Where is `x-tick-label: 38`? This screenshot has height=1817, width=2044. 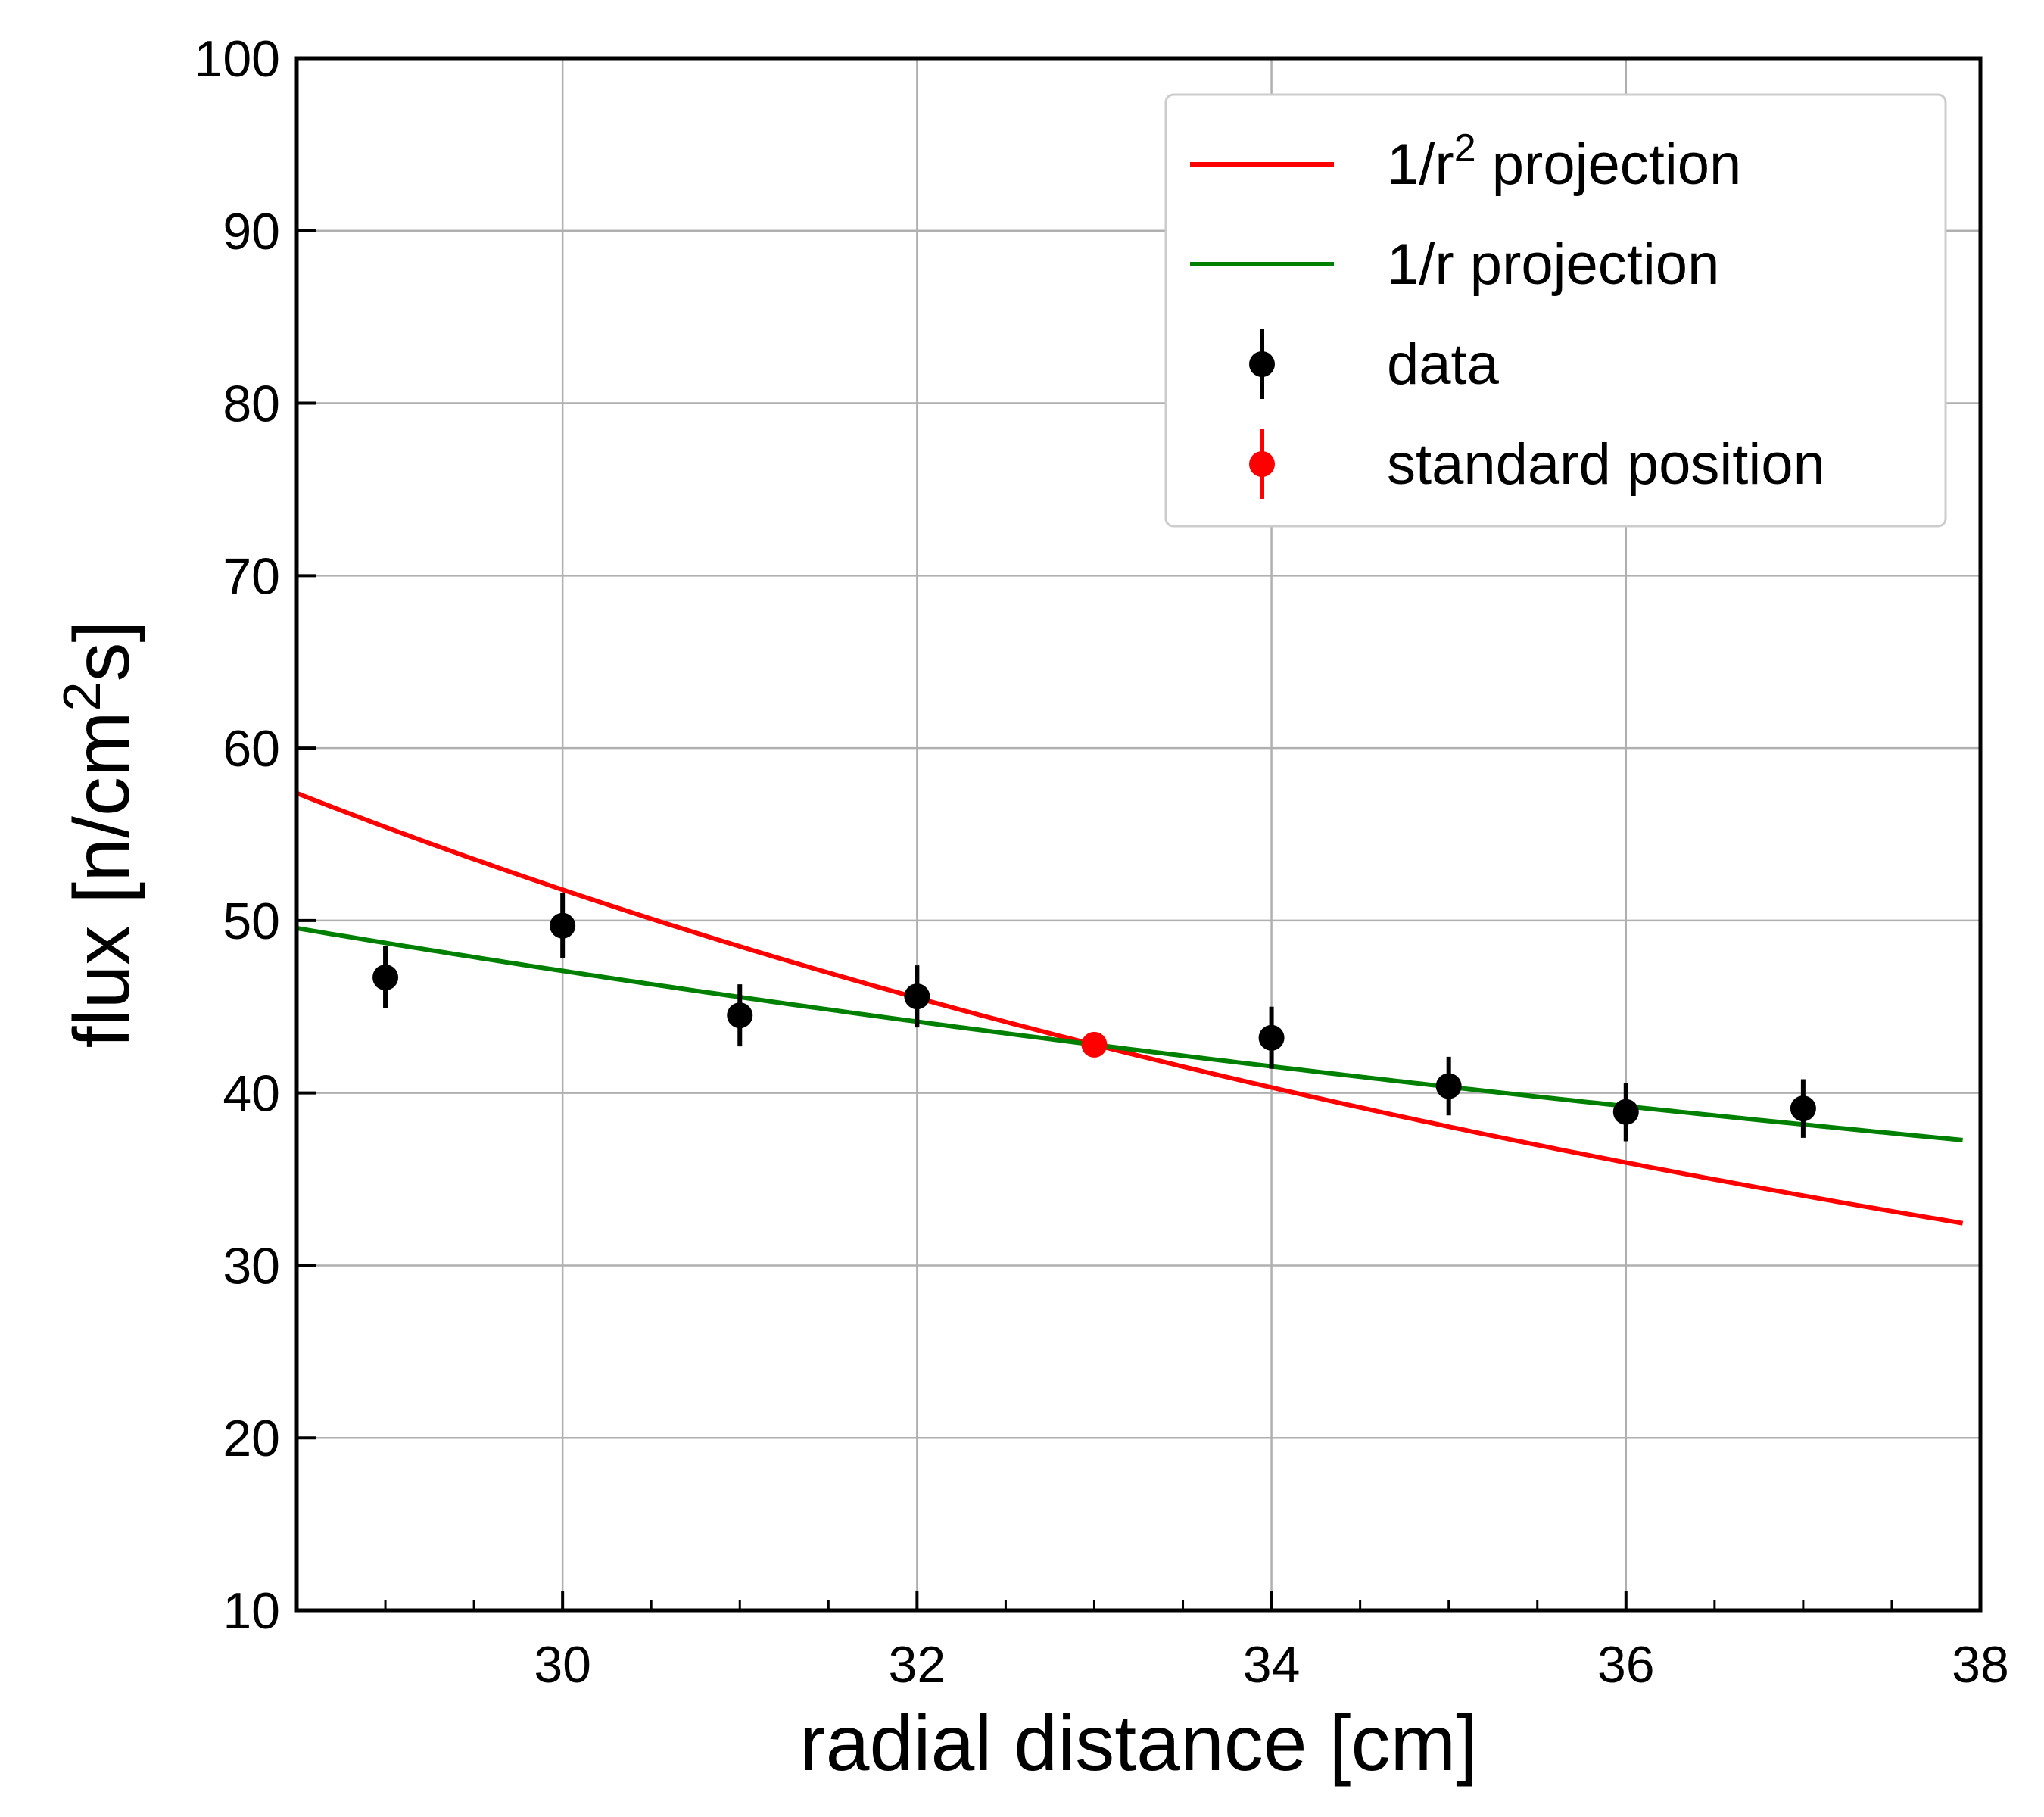 x-tick-label: 38 is located at coordinates (1981, 1665).